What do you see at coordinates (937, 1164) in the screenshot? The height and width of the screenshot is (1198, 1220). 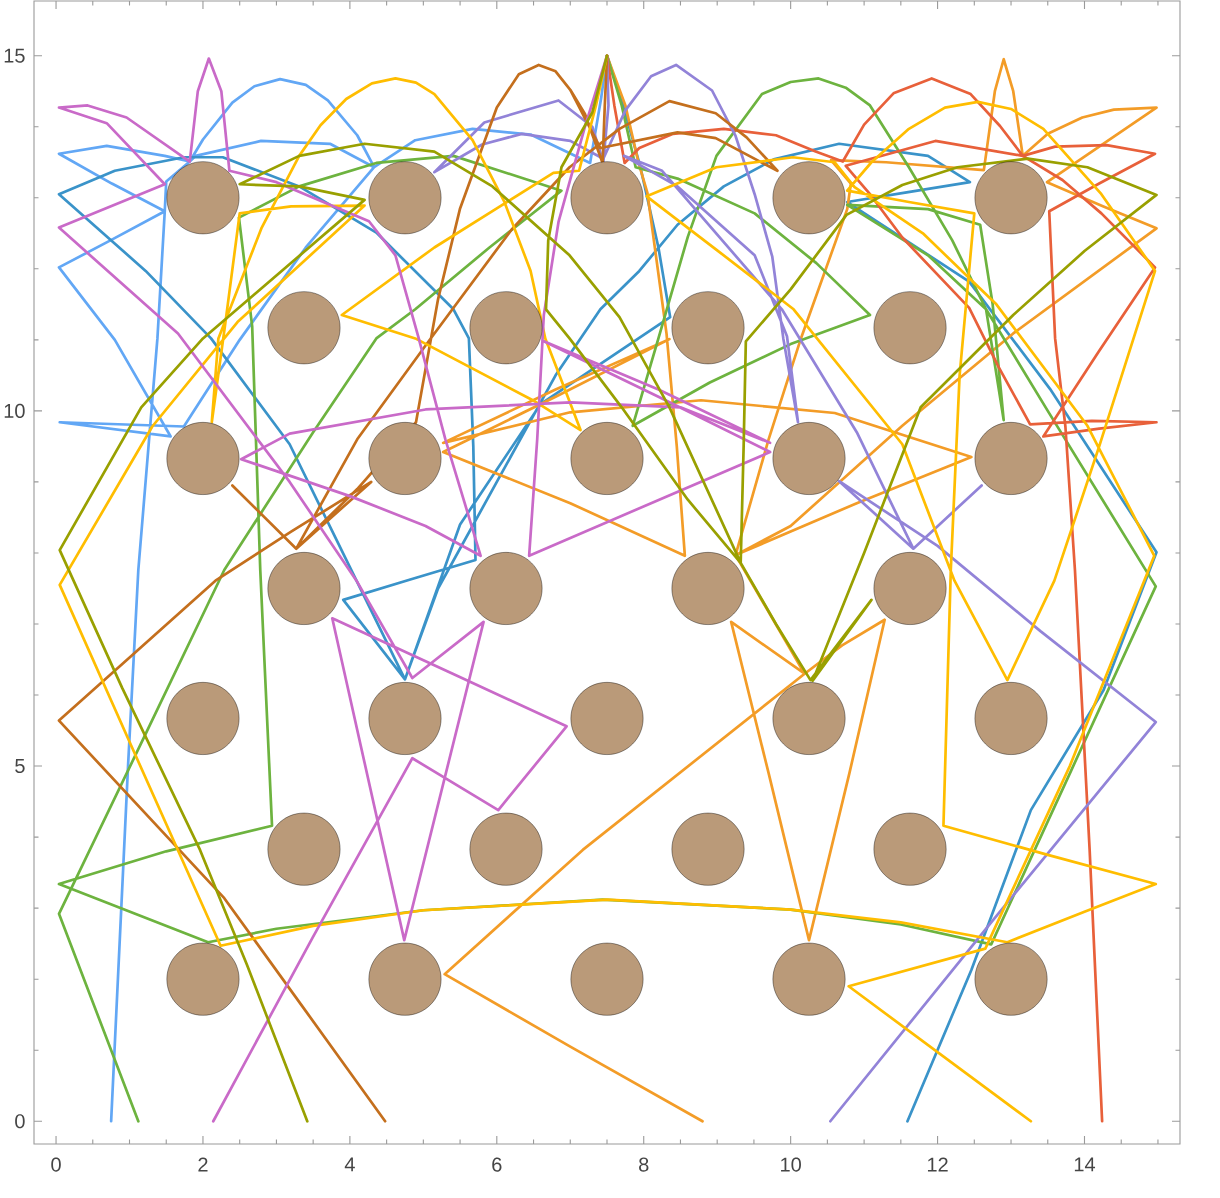 I see `x-tick-label: 12` at bounding box center [937, 1164].